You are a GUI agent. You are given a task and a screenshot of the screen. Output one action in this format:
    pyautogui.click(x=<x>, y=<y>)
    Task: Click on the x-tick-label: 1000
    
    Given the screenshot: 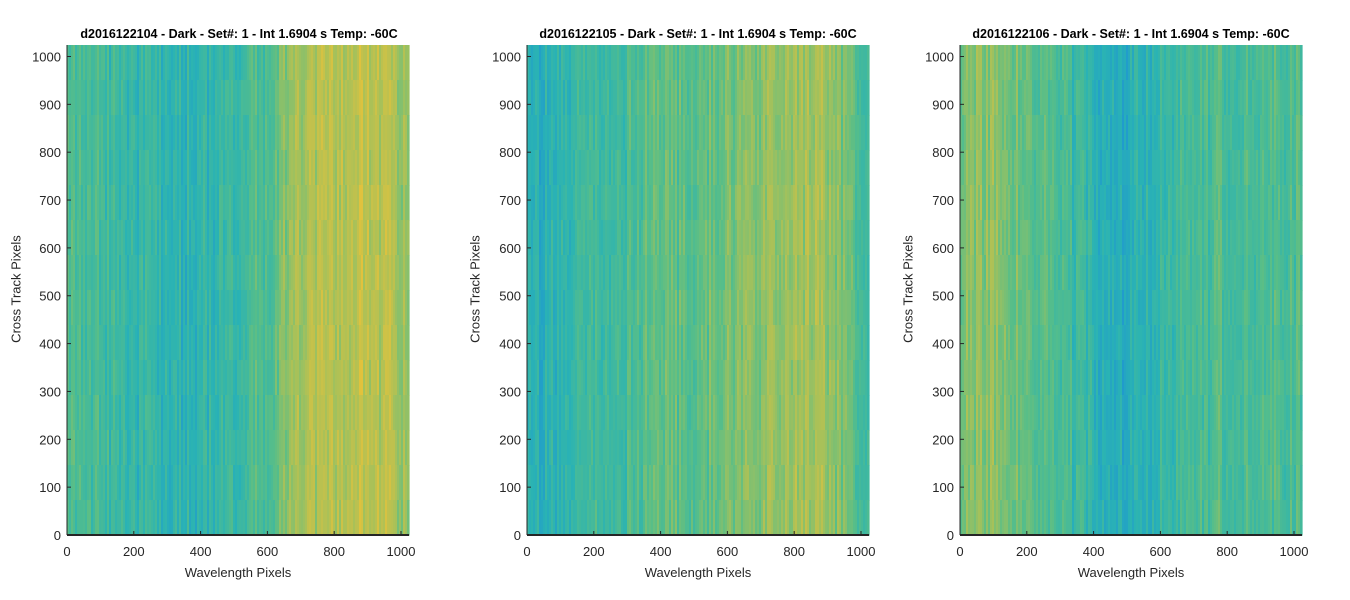 What is the action you would take?
    pyautogui.click(x=861, y=551)
    